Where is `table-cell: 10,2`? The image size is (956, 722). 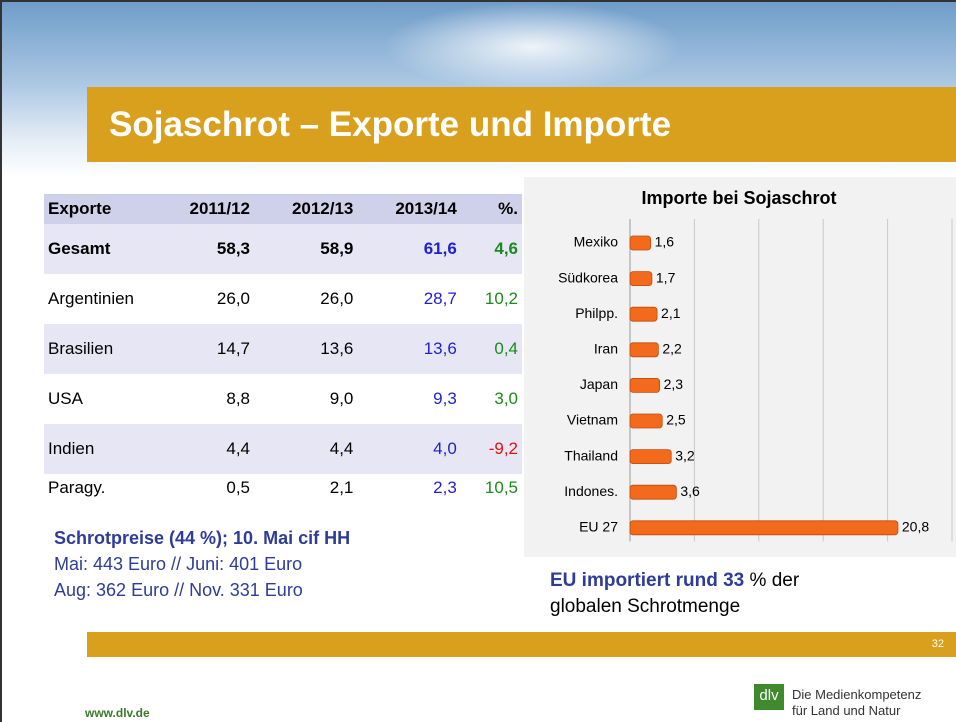
table-cell: 10,2 is located at coordinates (501, 298).